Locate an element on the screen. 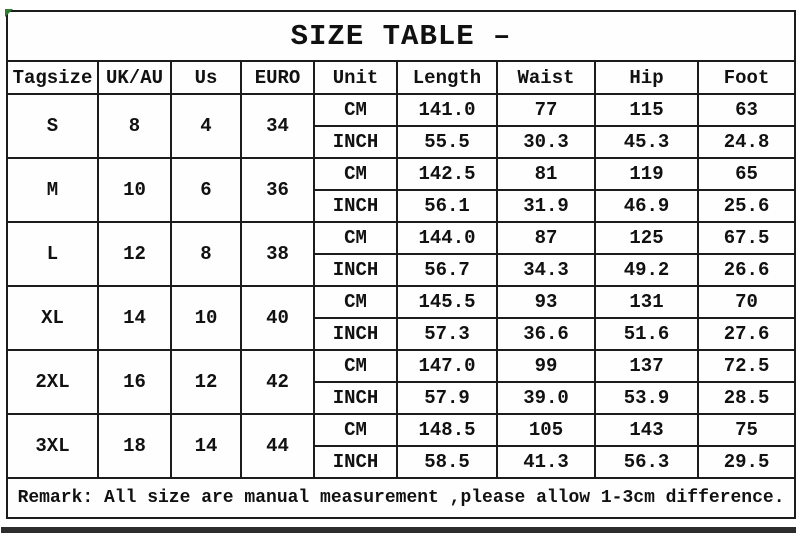 This screenshot has width=800, height=550. us-cell: 10 is located at coordinates (206, 318).